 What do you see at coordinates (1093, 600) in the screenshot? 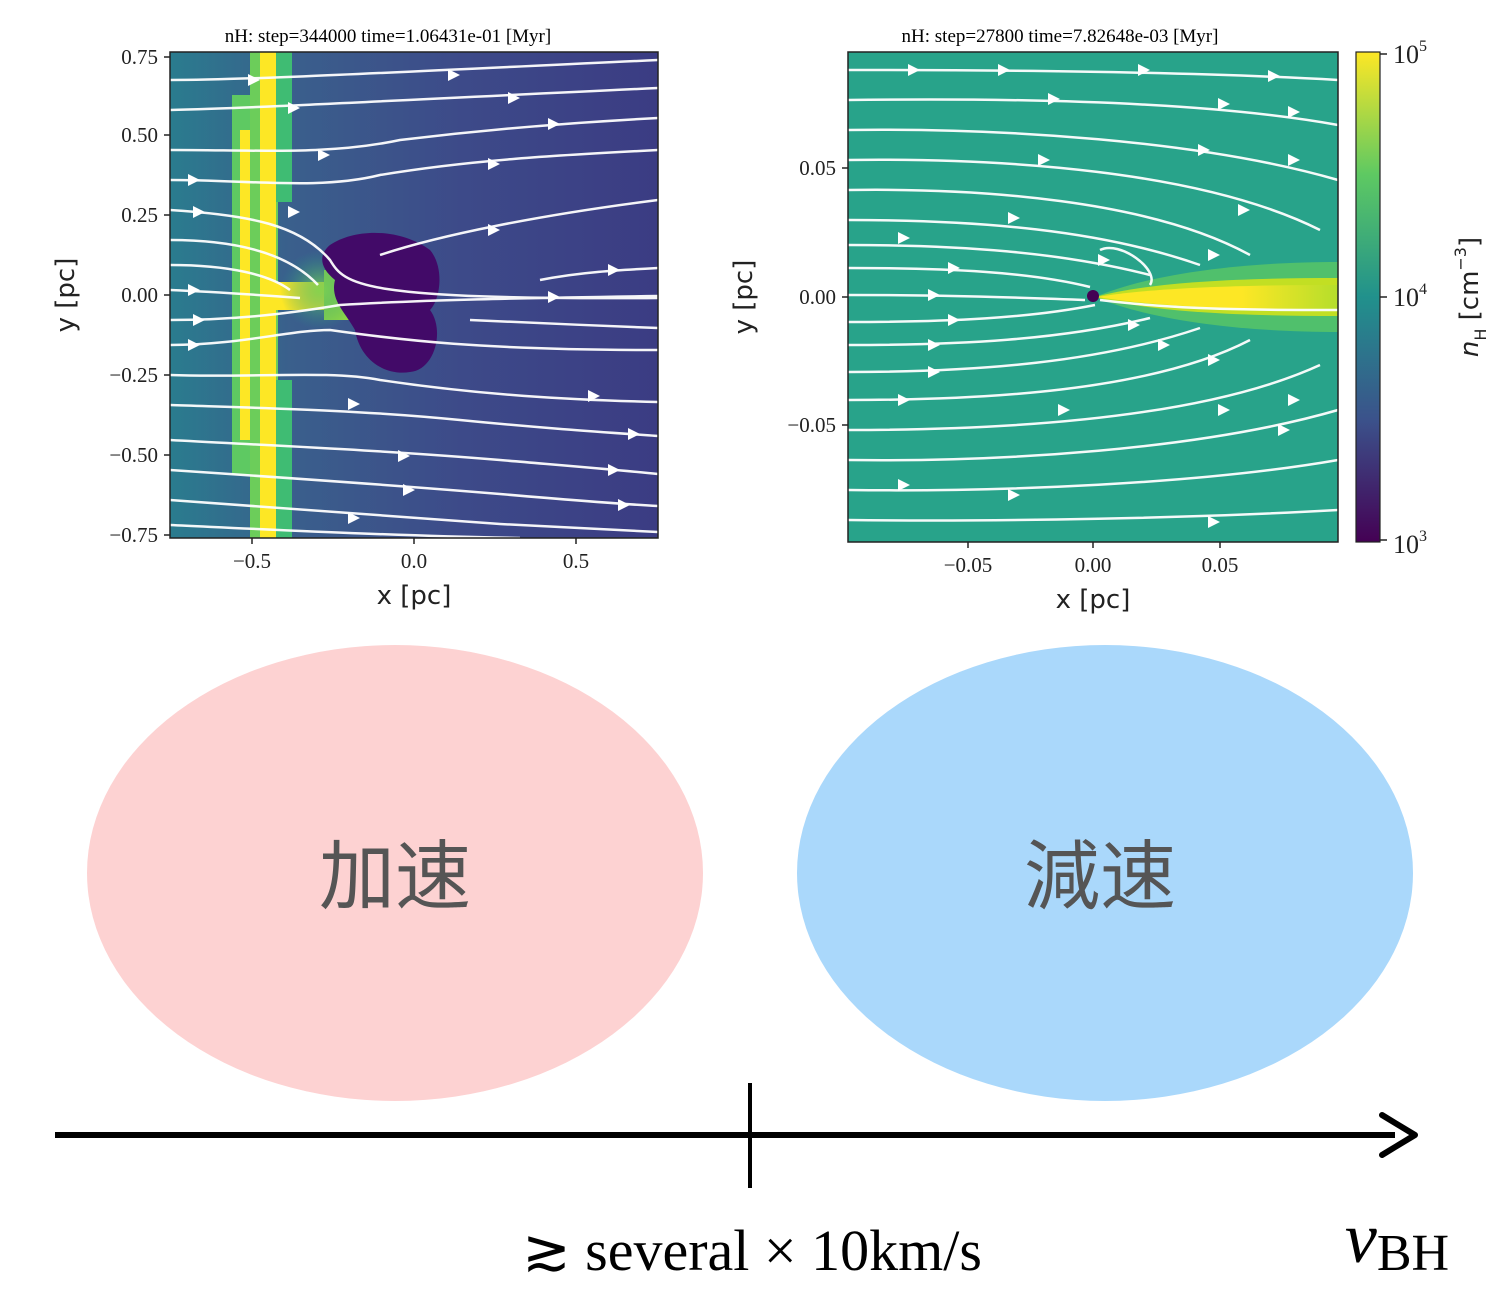
I see `right-x-axis-label: x [pc]` at bounding box center [1093, 600].